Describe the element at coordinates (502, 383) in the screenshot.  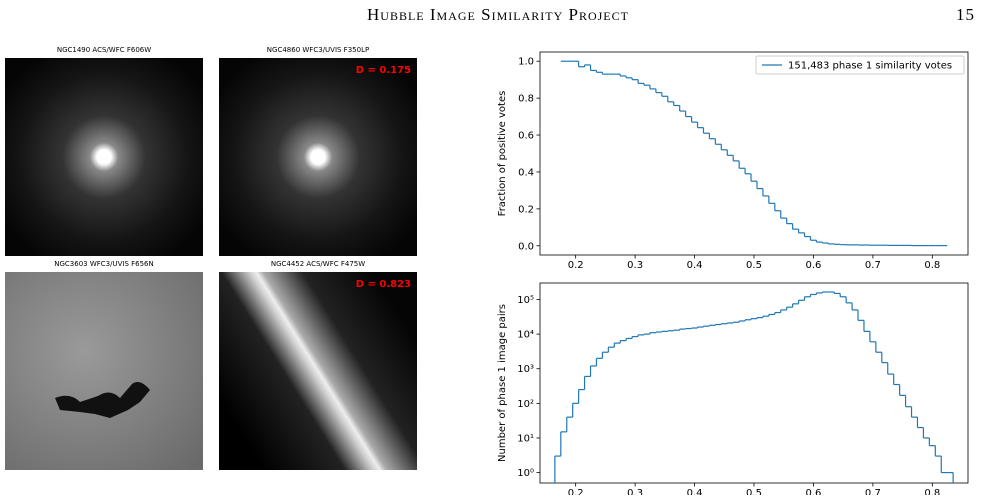
I see `y-axis-label: Number of phase 1 image pairs` at that location.